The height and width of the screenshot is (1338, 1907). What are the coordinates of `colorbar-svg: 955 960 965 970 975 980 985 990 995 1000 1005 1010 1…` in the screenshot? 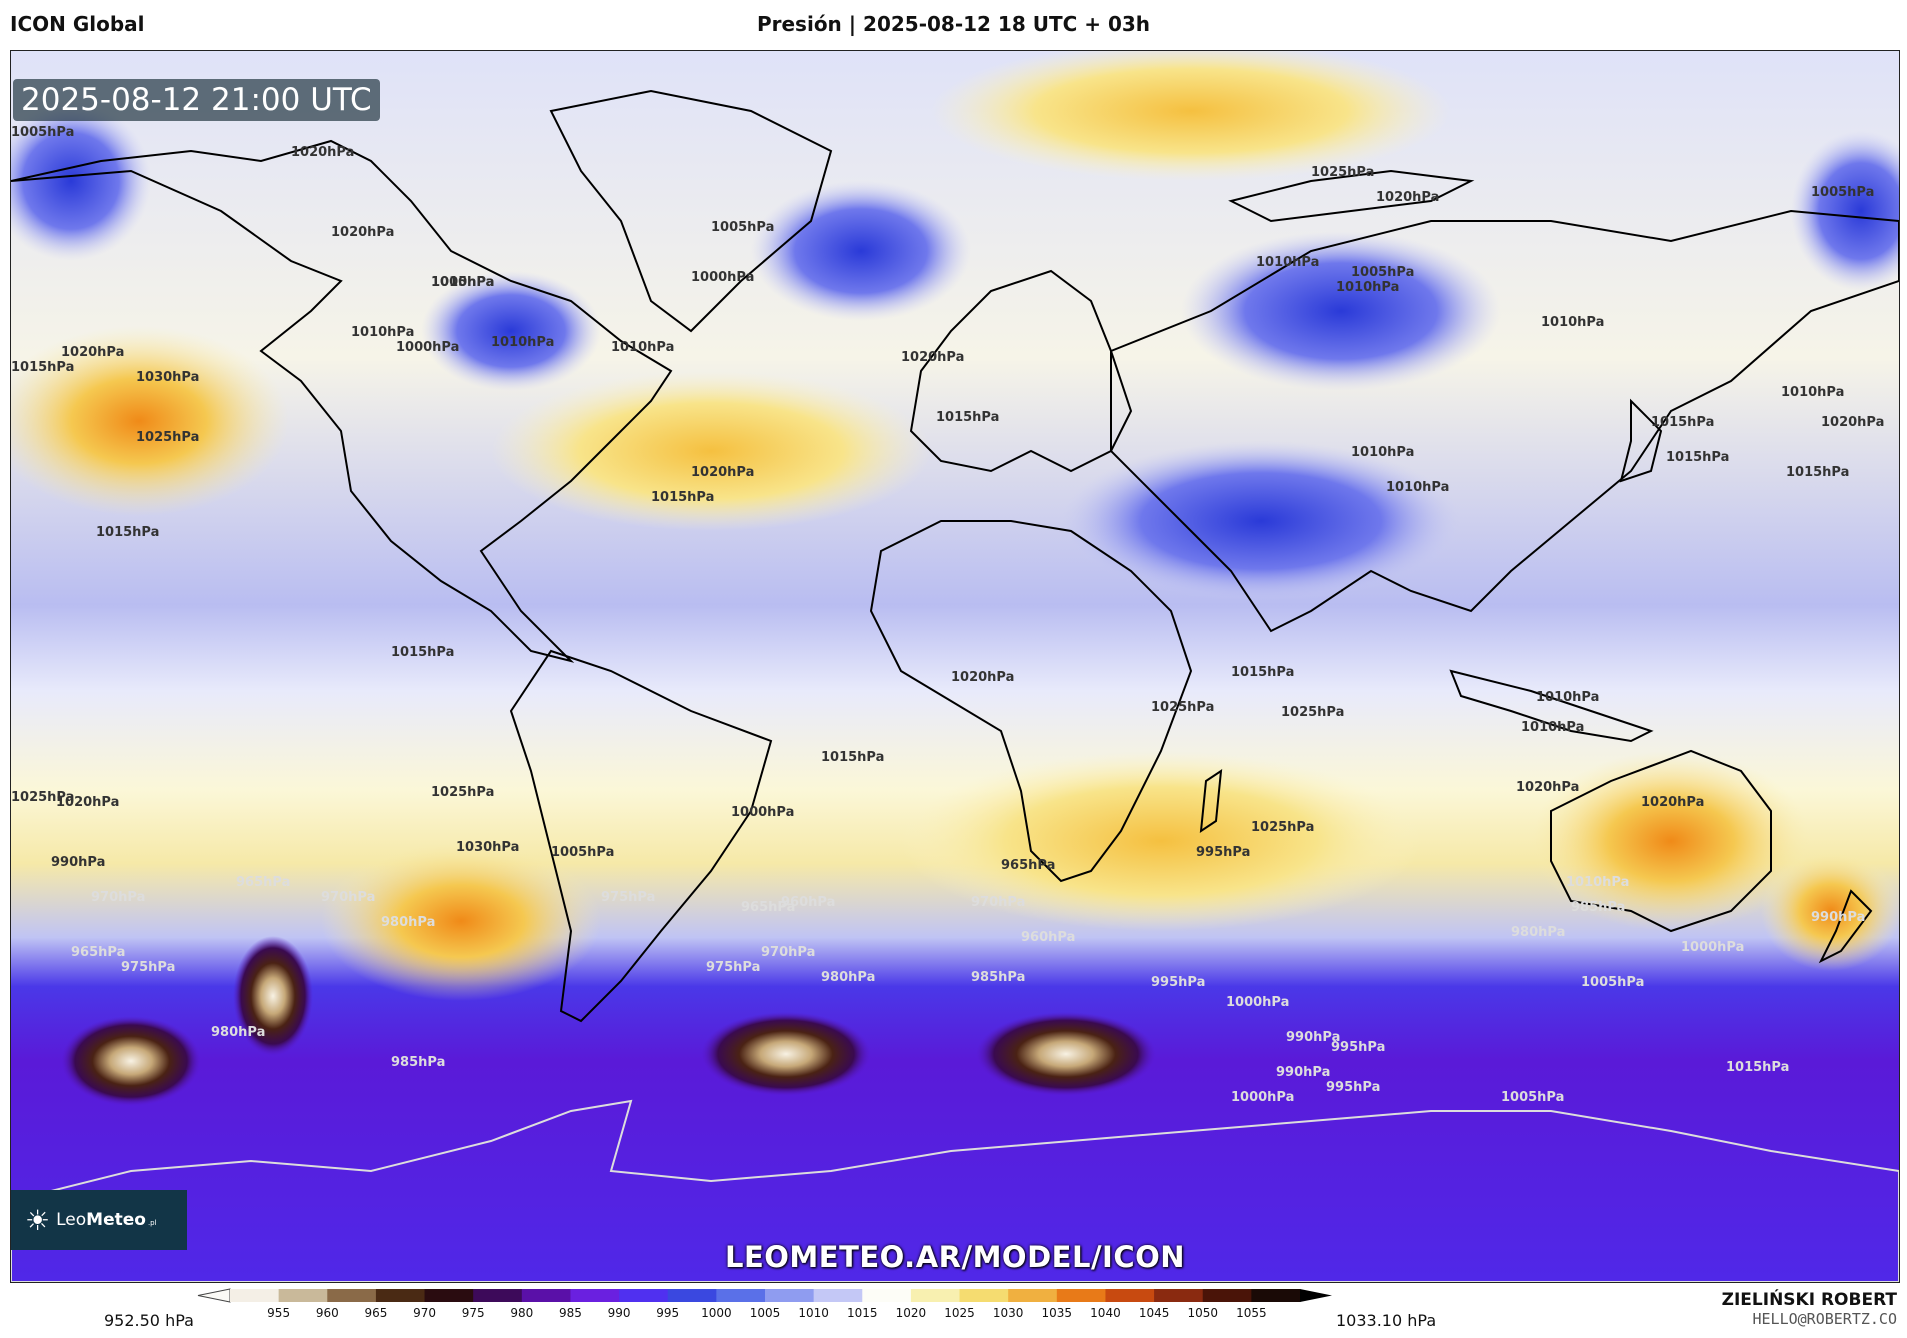 It's located at (764, 1304).